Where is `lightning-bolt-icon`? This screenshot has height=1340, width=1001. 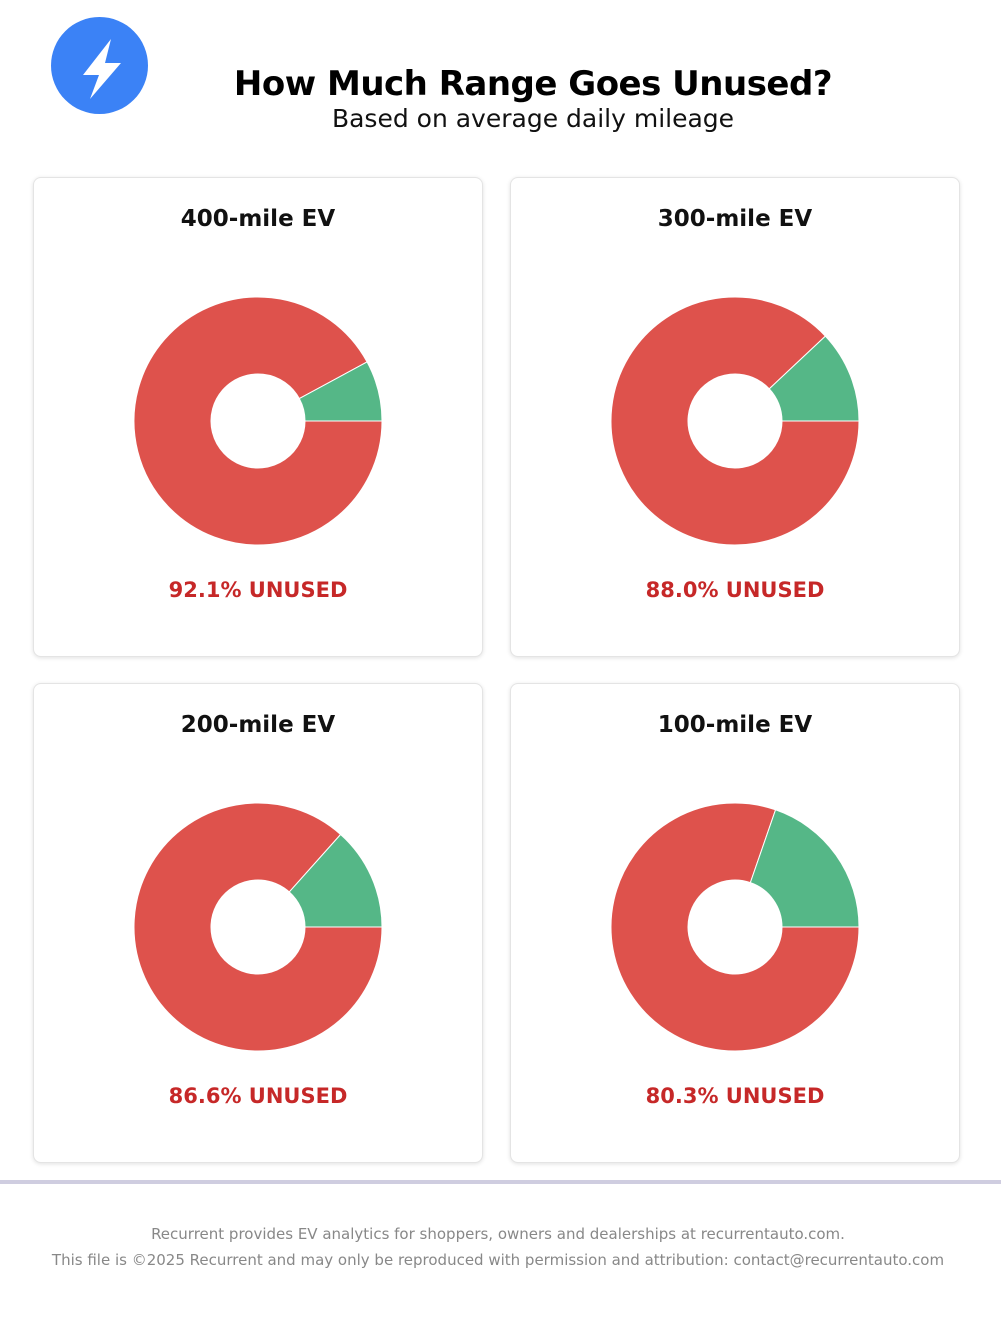 lightning-bolt-icon is located at coordinates (102, 69).